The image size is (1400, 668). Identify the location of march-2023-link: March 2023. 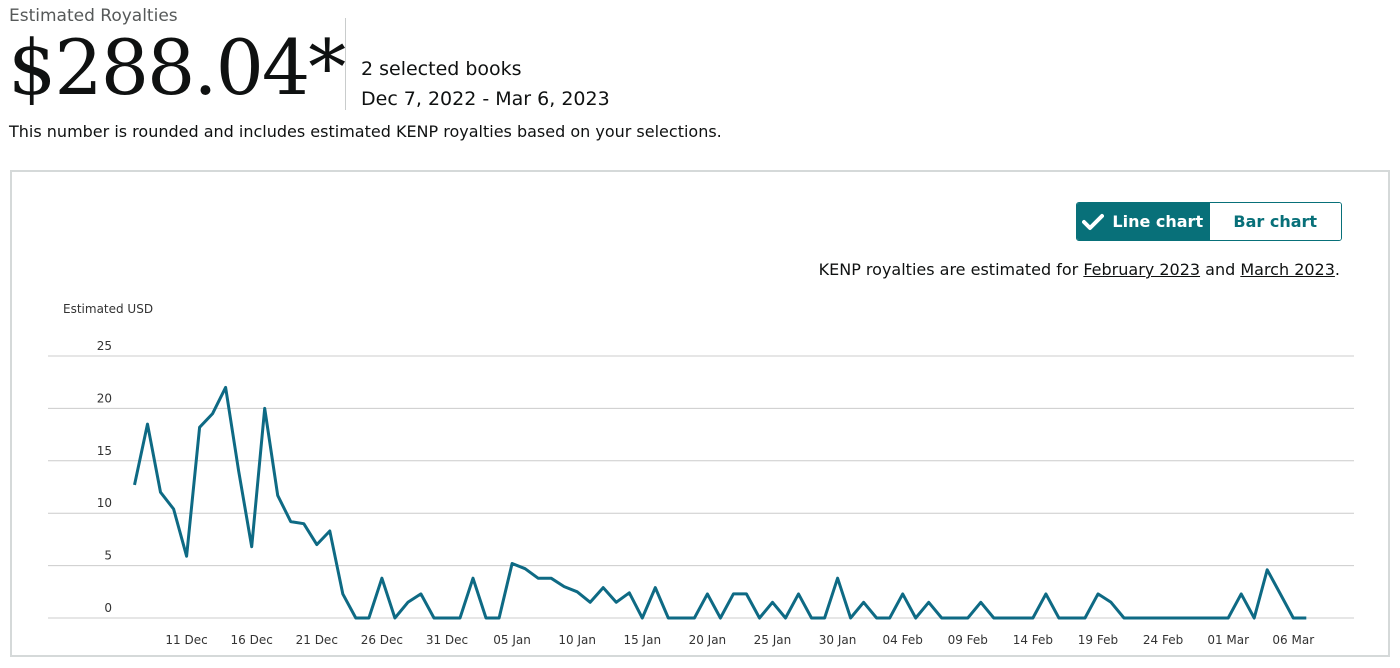
(1287, 269).